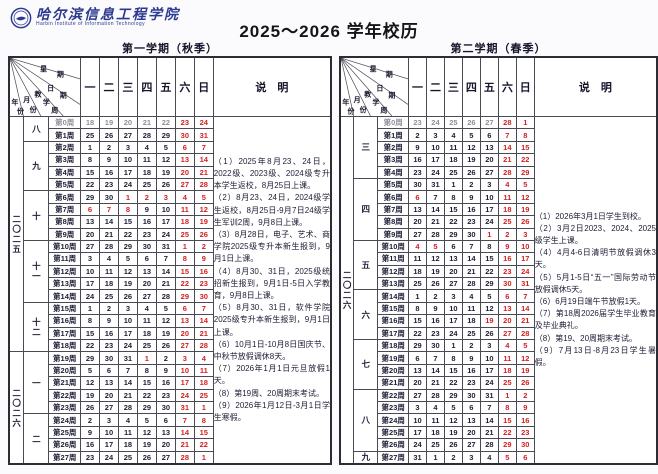 The width and height of the screenshot is (658, 474). Describe the element at coordinates (64, 395) in the screenshot. I see `week-label: 第22周` at that location.